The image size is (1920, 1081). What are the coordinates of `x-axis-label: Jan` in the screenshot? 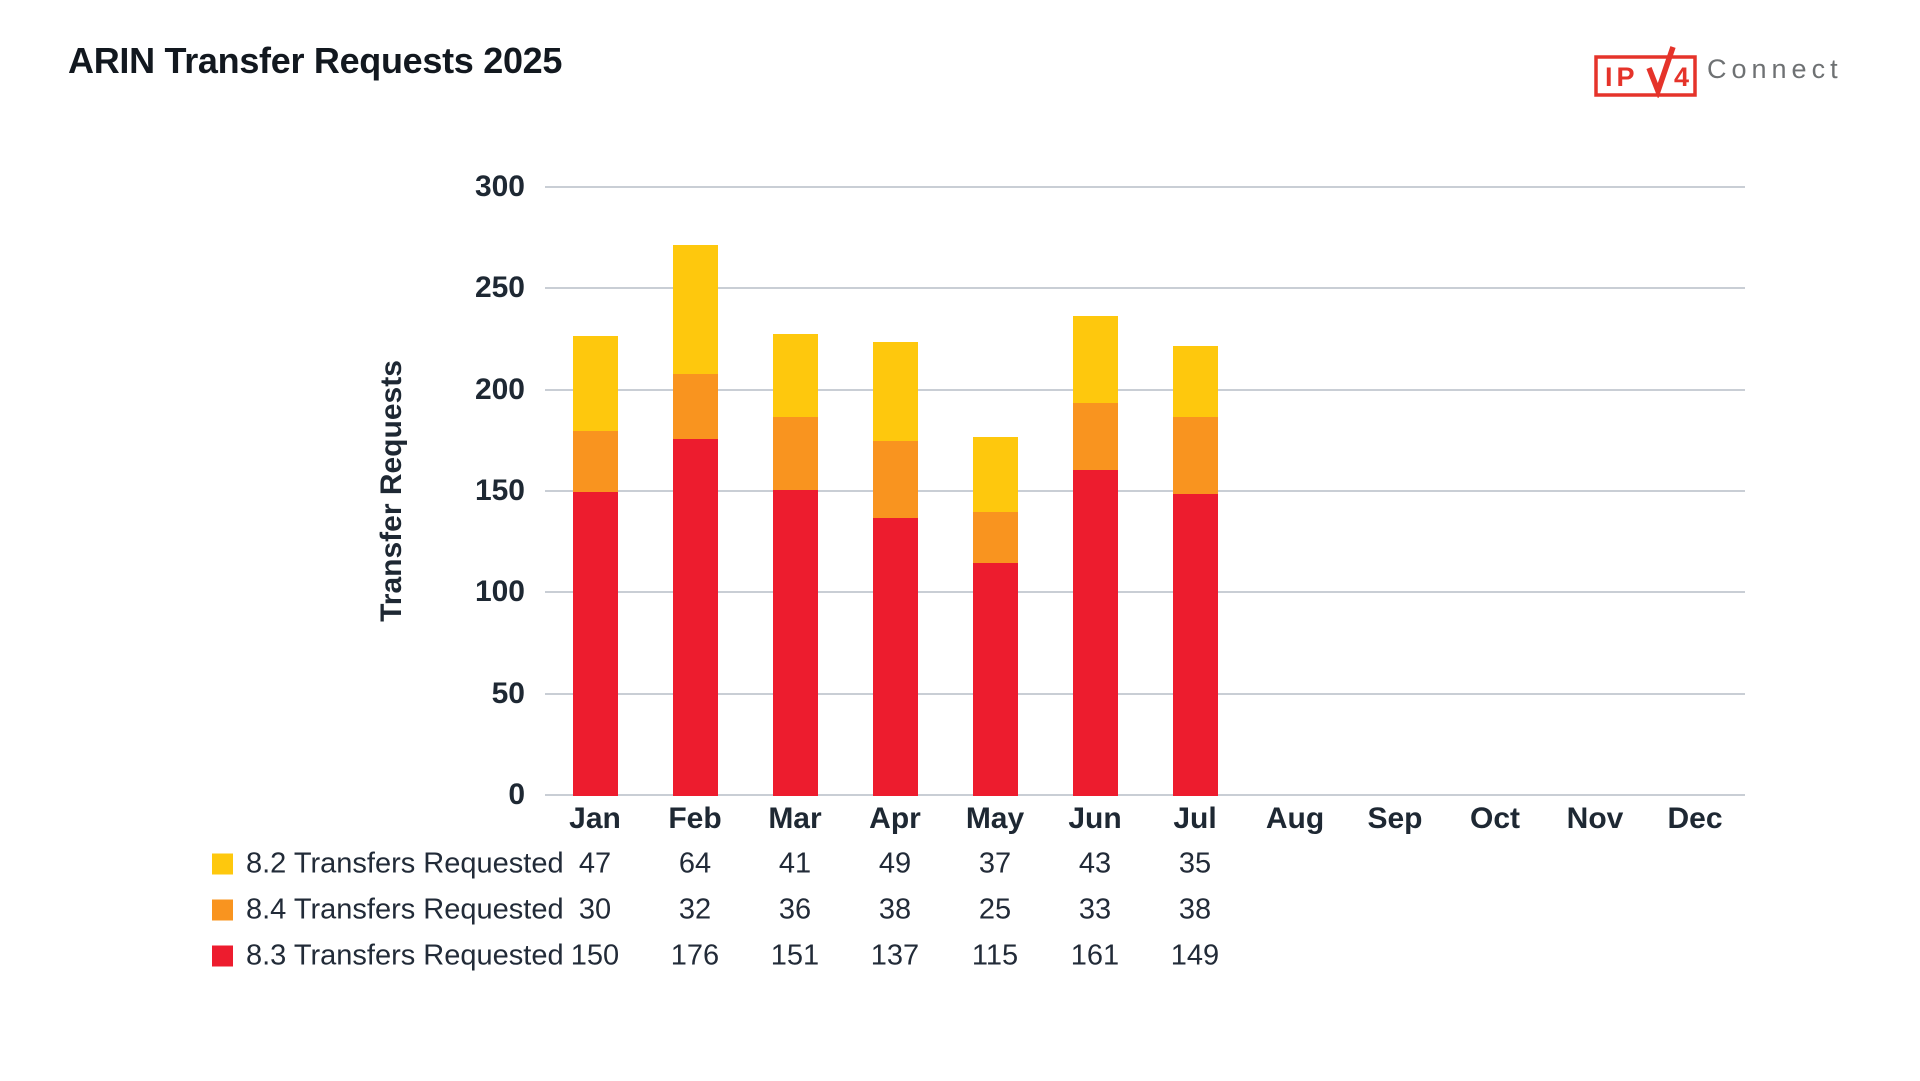 It's located at (595, 818).